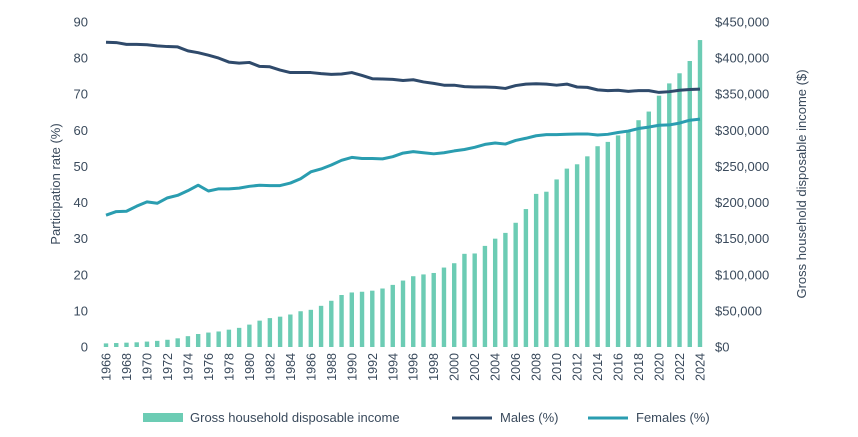 The width and height of the screenshot is (858, 437). Describe the element at coordinates (742, 22) in the screenshot. I see `right-tick-label: $450,000` at that location.